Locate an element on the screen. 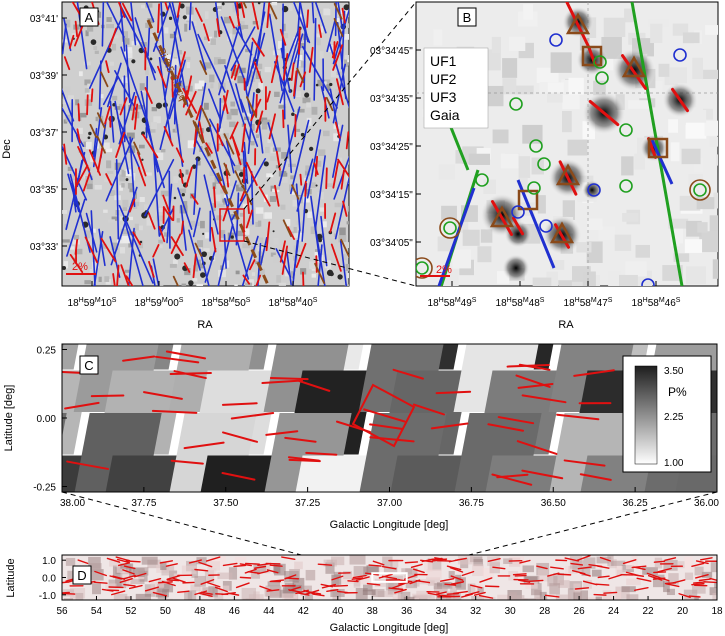  b-star is located at coordinates (592, 190).